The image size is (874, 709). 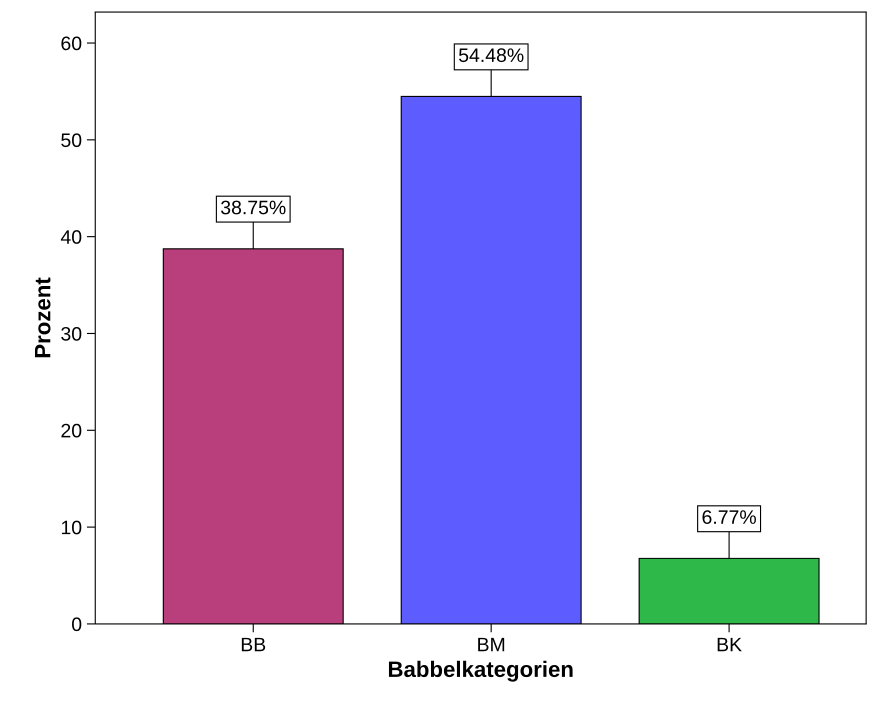 I want to click on x-tick-label: BM, so click(x=491, y=645).